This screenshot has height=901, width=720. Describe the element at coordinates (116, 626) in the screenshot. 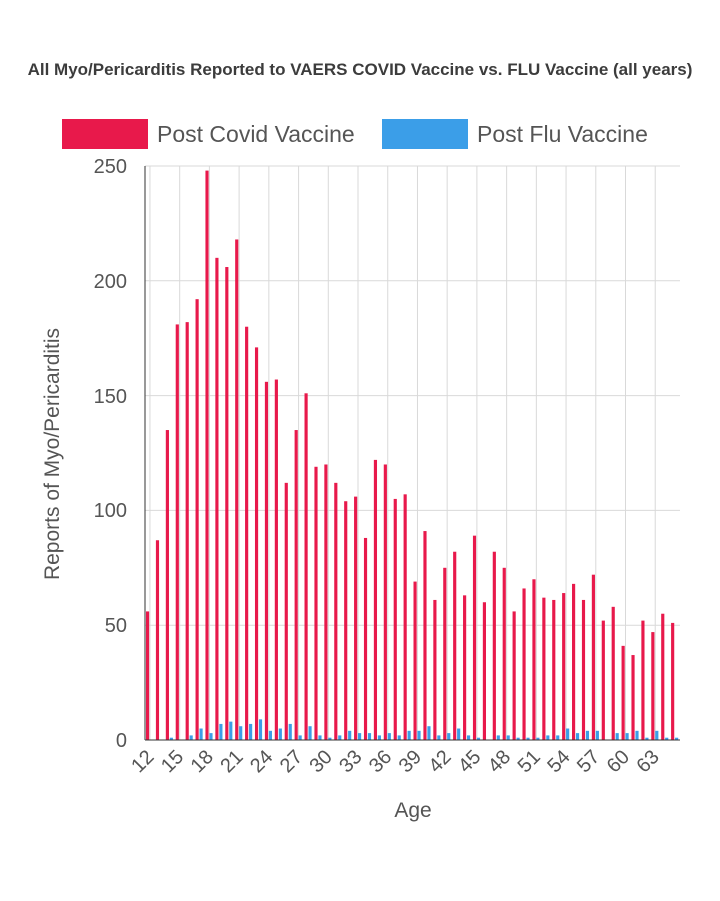

I see `y-tick-label: 50` at that location.